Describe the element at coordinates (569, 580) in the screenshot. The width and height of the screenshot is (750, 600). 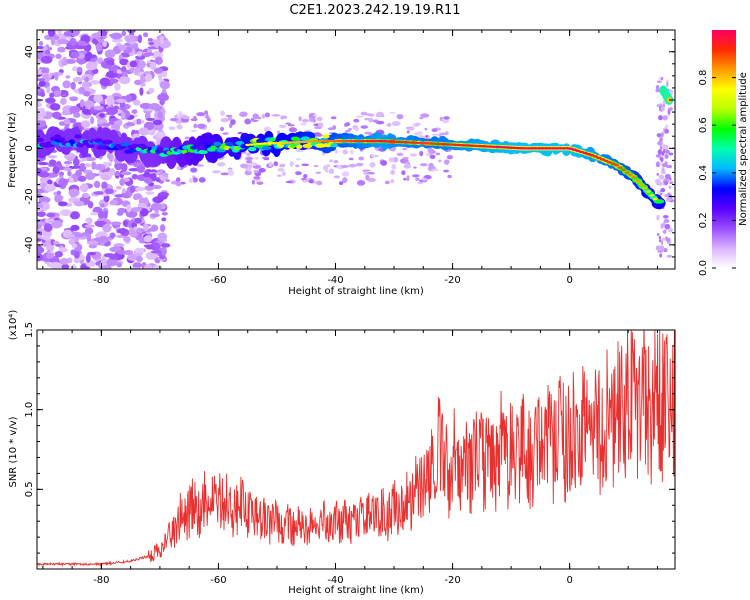
I see `x-tick-label: 0` at that location.